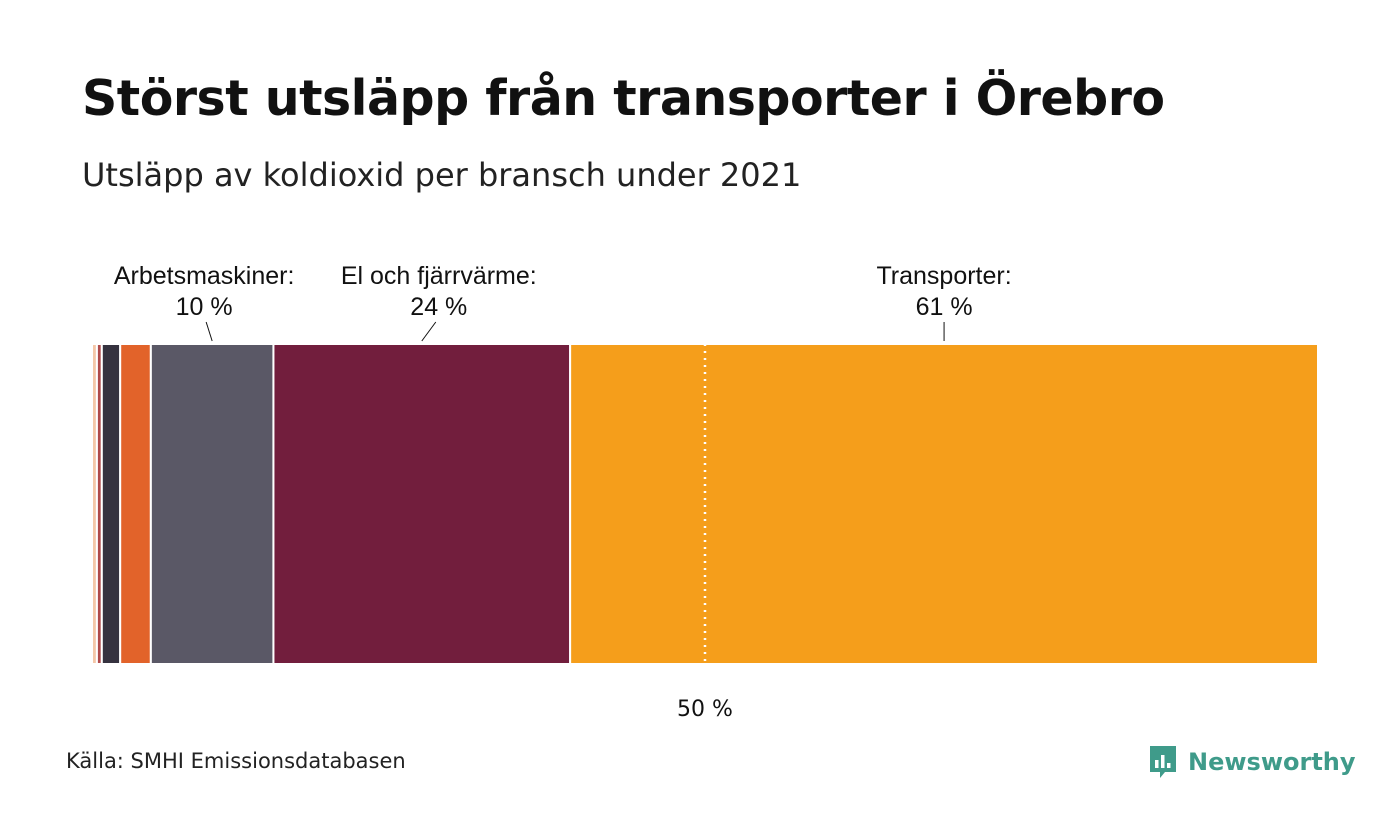 Image resolution: width=1400 pixels, height=840 pixels. I want to click on segment-value-label: 24 %, so click(438, 307).